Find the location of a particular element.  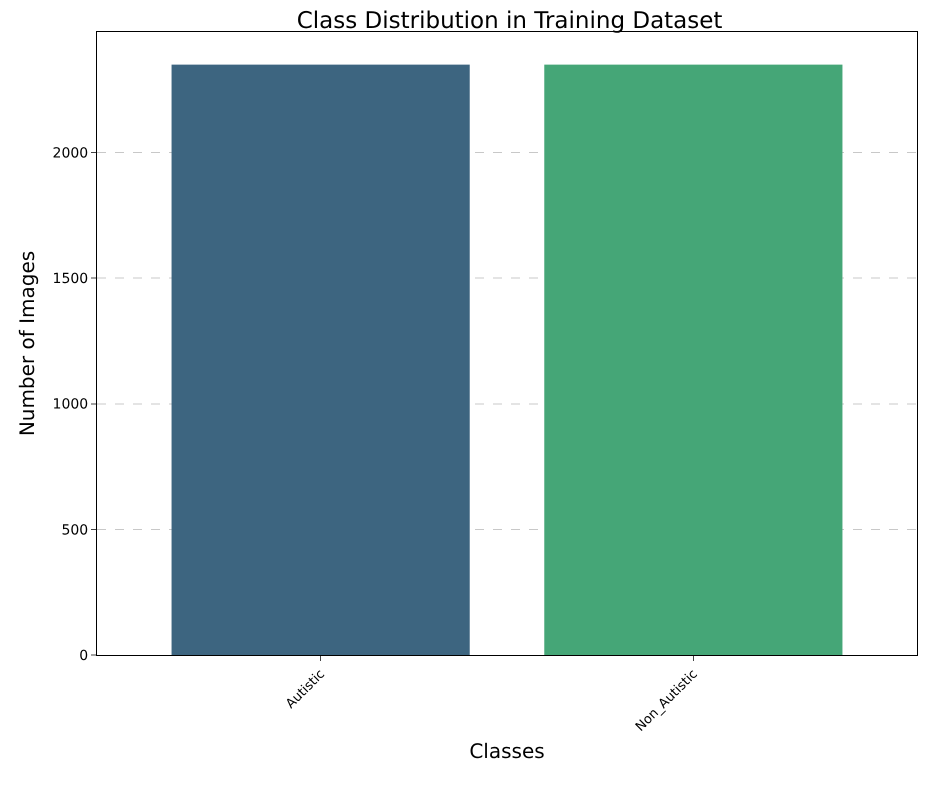

y-tick-label: 1500 is located at coordinates (70, 279).